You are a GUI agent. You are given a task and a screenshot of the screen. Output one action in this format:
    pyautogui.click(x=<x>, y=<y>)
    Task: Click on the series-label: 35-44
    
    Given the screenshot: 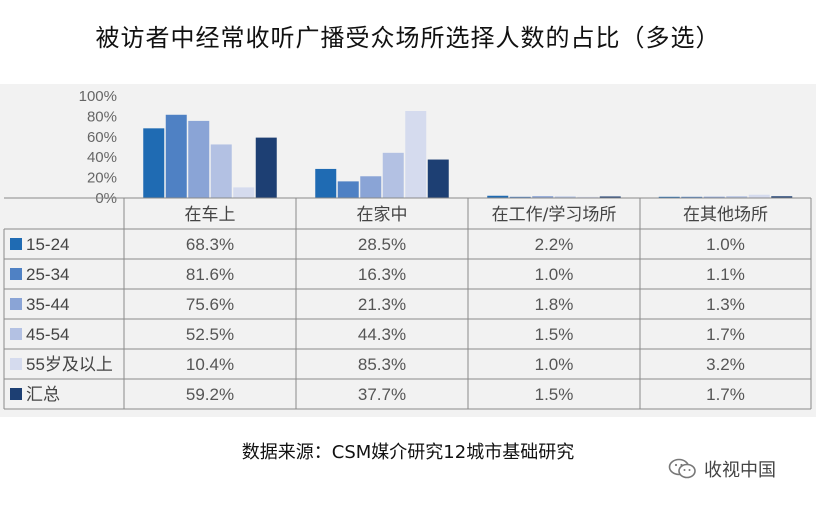 What is the action you would take?
    pyautogui.click(x=47, y=304)
    